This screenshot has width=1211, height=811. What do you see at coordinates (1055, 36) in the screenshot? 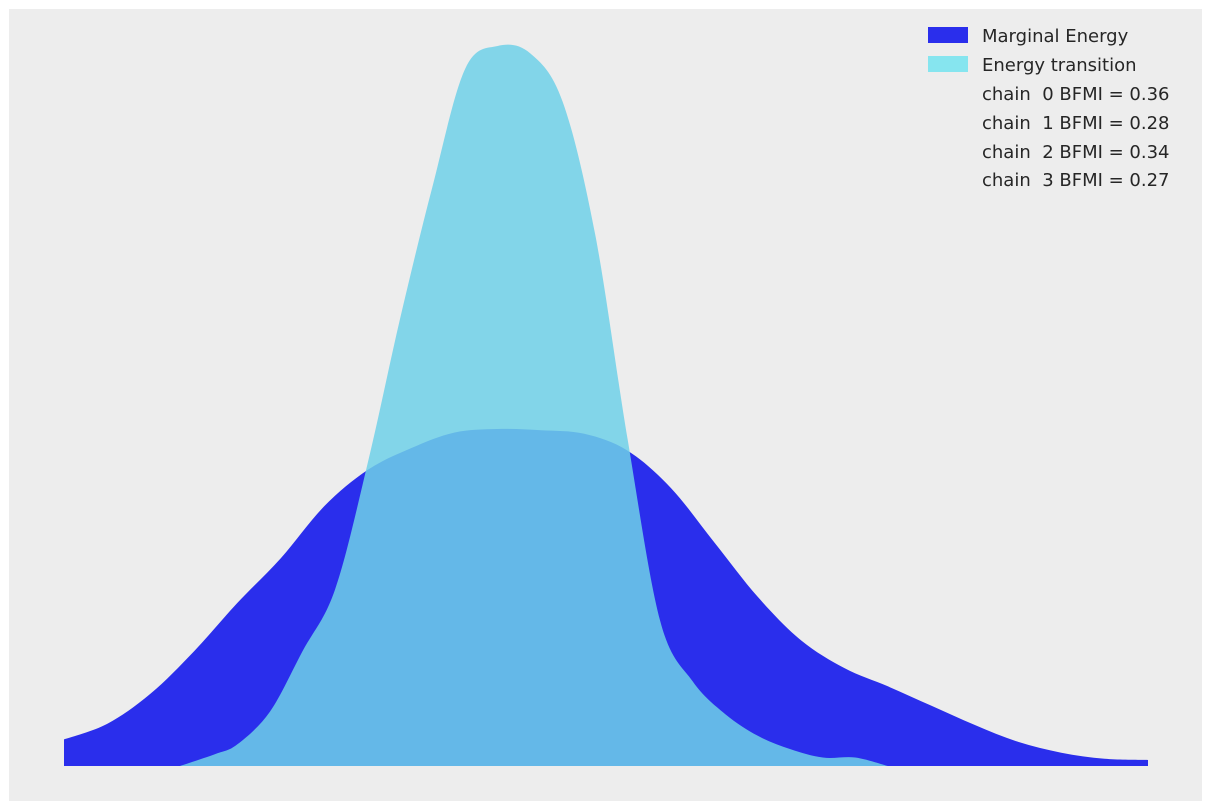
I see `legend-label-marginal-energy: Marginal Energy` at bounding box center [1055, 36].